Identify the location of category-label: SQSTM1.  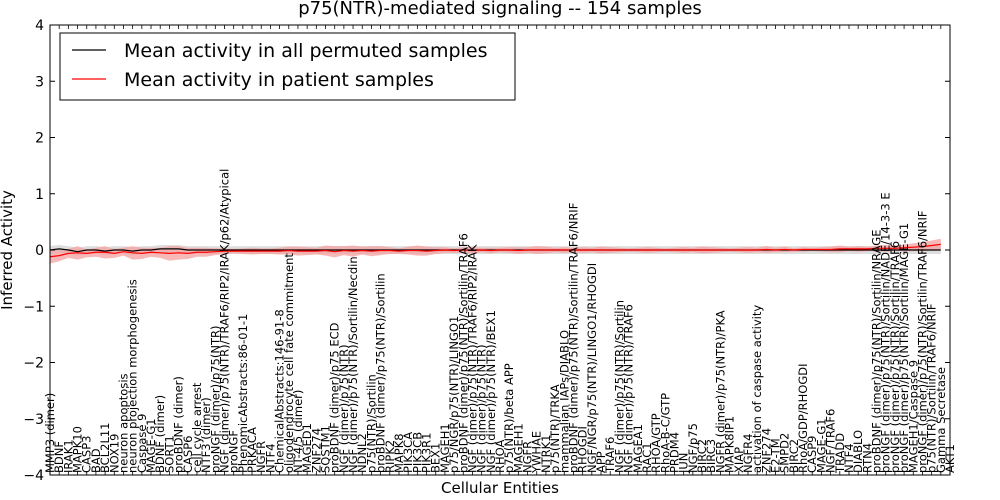
(326, 449).